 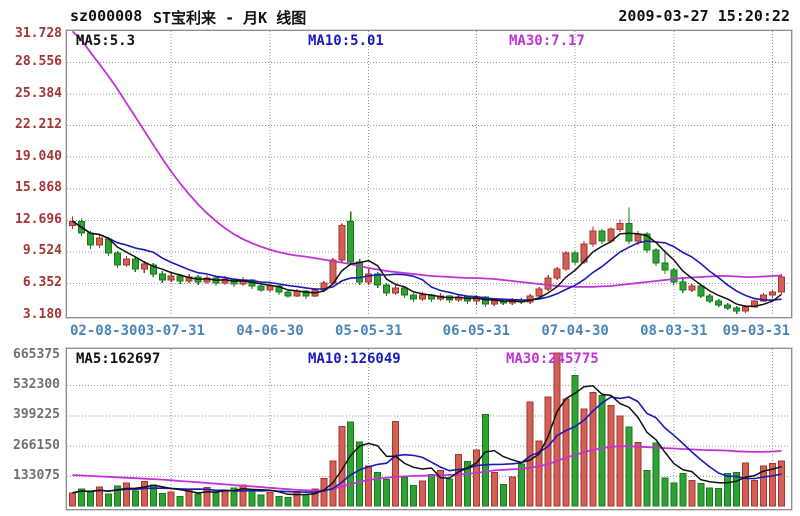 I want to click on date-tick-label: 04-06-30, so click(x=270, y=331).